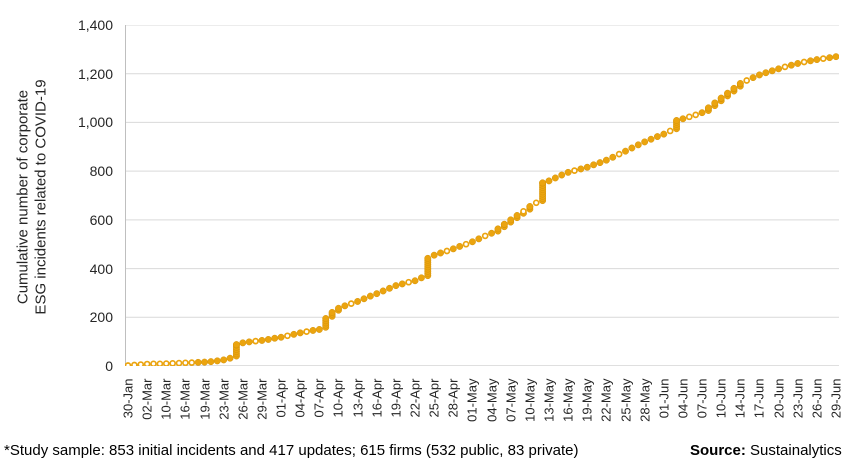 This screenshot has width=864, height=466. I want to click on y-tick-label: 200, so click(101, 317).